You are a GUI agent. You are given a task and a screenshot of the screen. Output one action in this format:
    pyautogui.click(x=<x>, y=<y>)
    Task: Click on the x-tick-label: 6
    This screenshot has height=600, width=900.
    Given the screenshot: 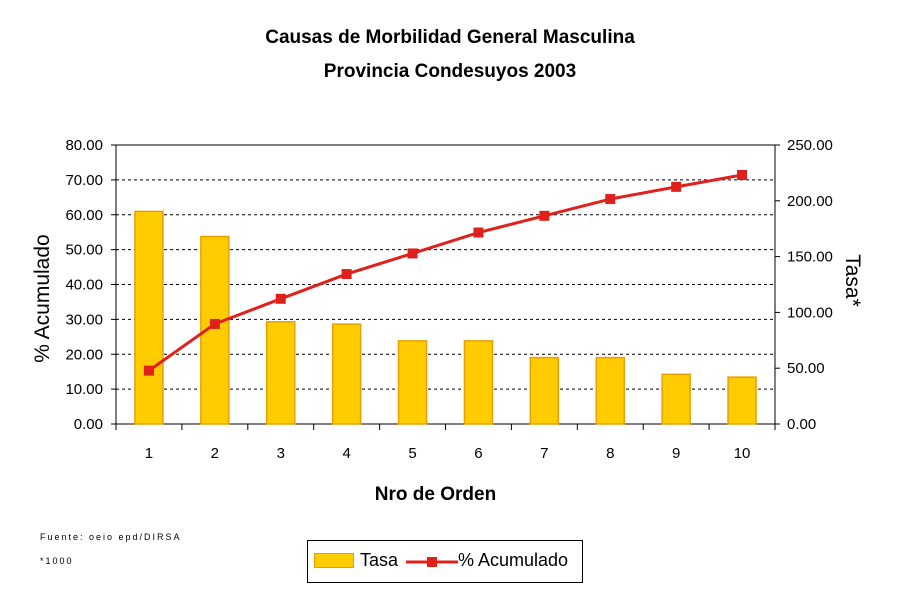 What is the action you would take?
    pyautogui.click(x=478, y=453)
    